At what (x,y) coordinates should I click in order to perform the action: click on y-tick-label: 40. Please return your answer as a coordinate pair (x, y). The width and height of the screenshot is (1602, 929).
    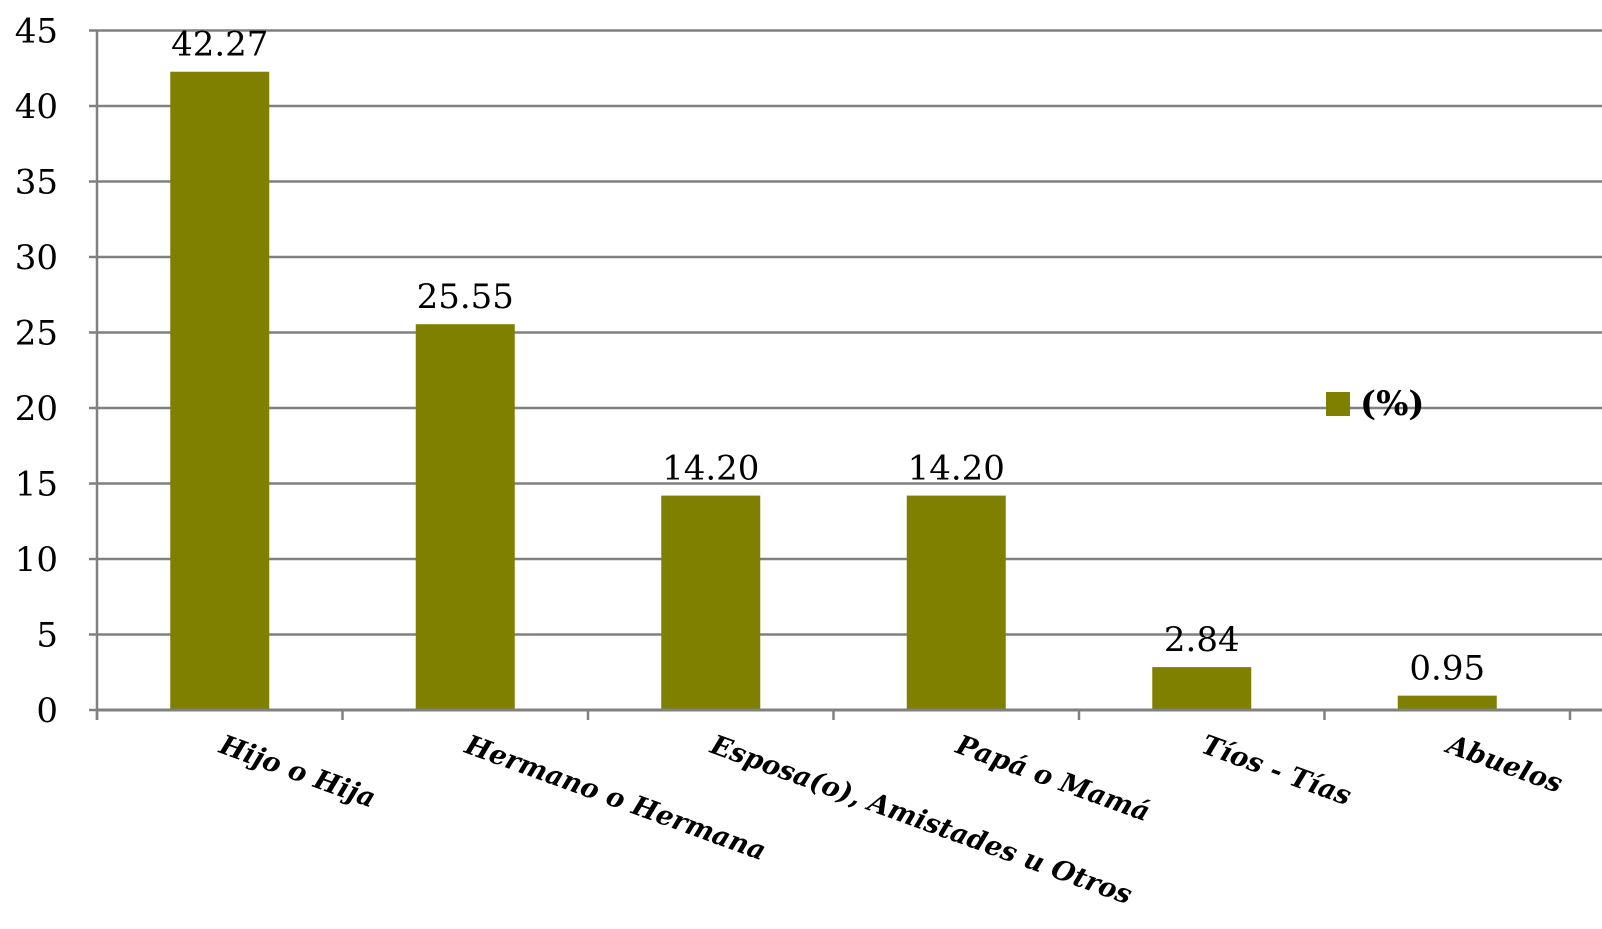
    Looking at the image, I should click on (36, 107).